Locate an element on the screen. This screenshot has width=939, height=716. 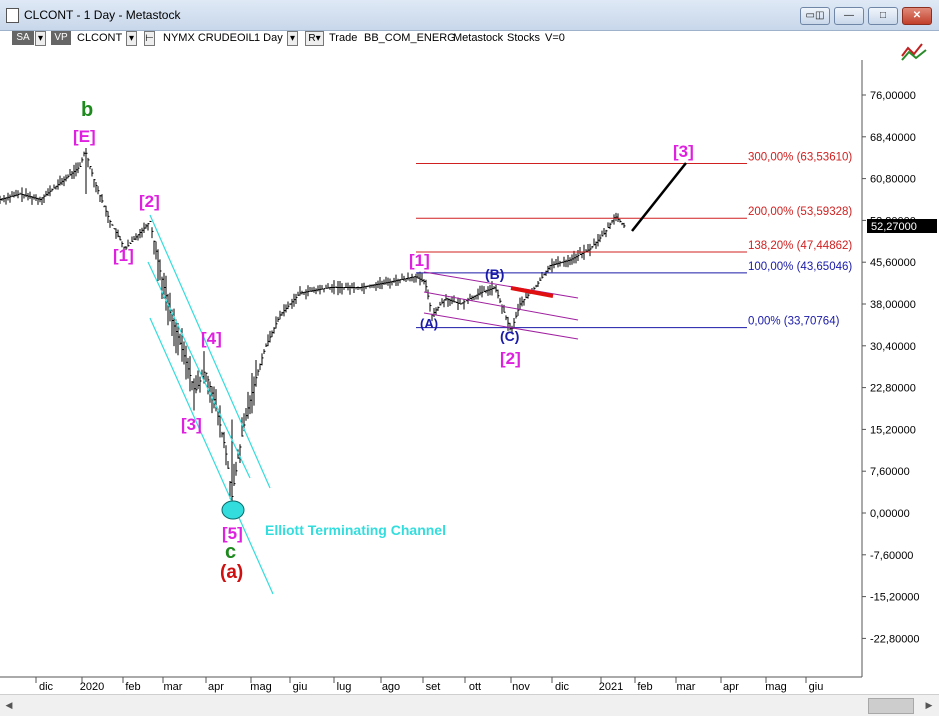
expert-label: BB_COM_ENERG is located at coordinates (410, 38).